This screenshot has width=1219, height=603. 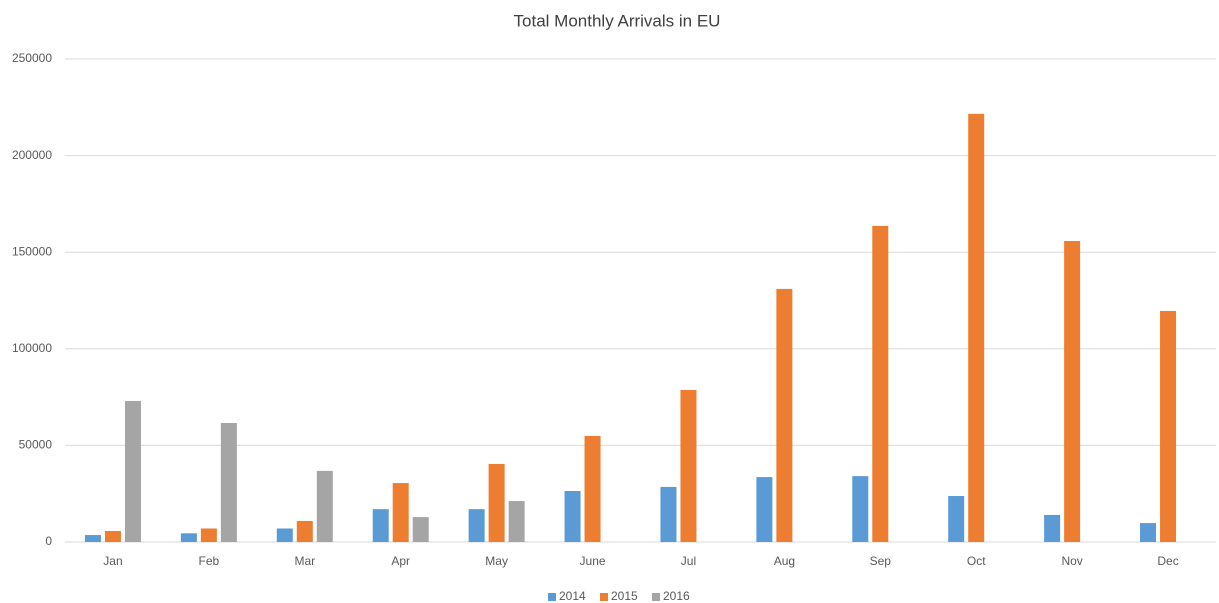 I want to click on x-tick-label: Aug, so click(x=784, y=561).